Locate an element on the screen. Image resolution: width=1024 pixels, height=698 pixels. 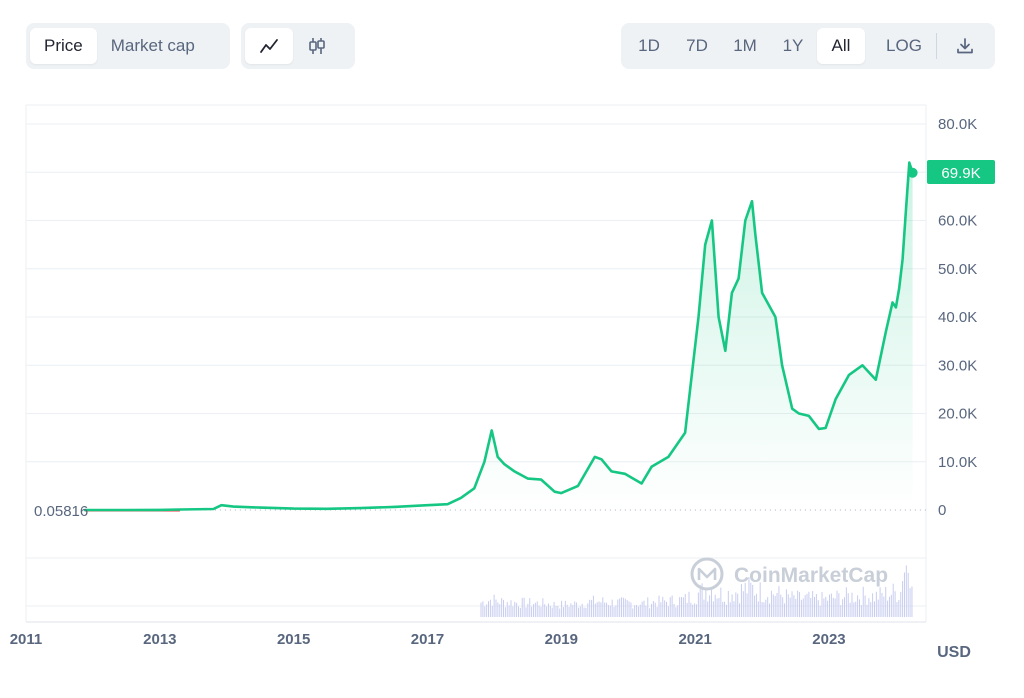
range-1d-button: 1D is located at coordinates (649, 45).